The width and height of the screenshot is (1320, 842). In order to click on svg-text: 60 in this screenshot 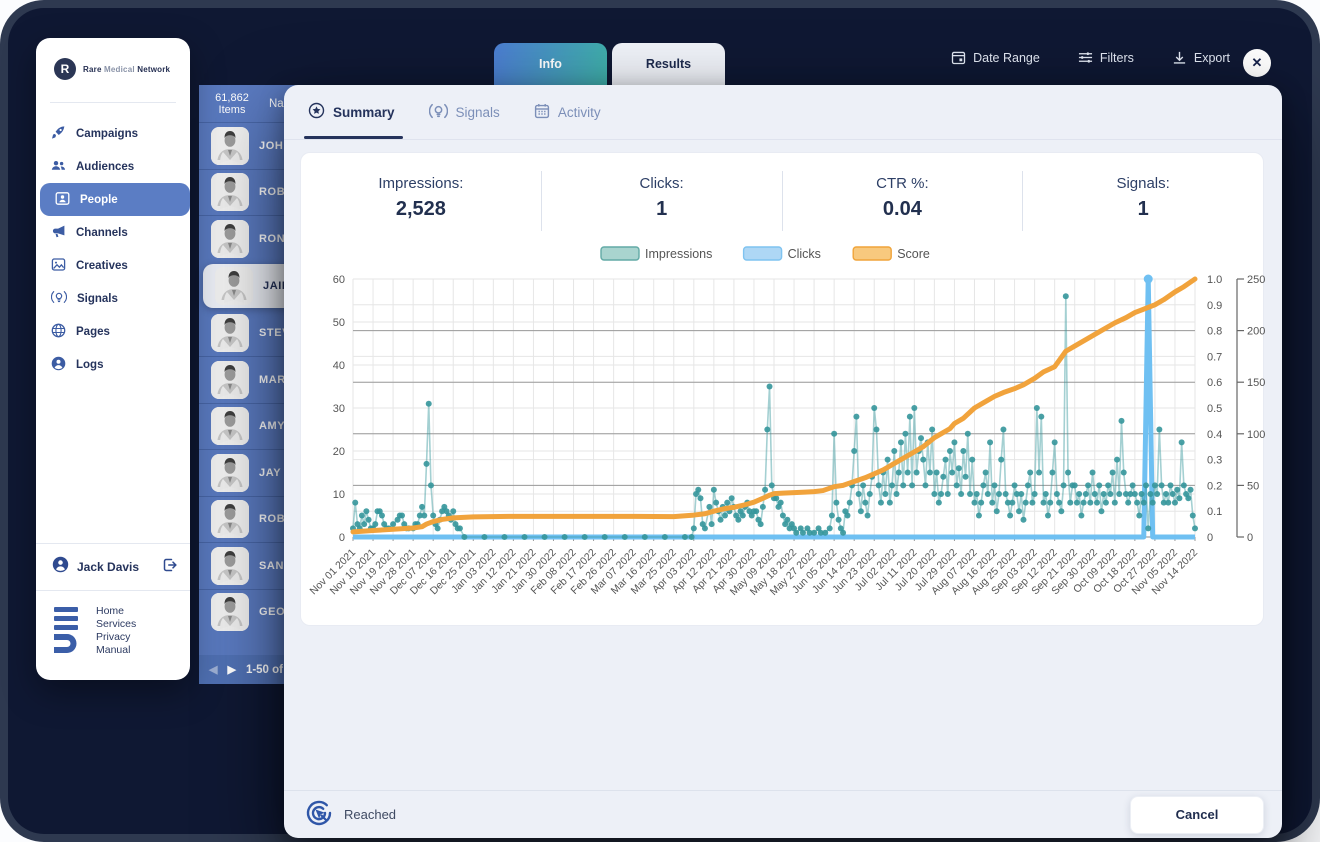, I will do `click(339, 280)`.